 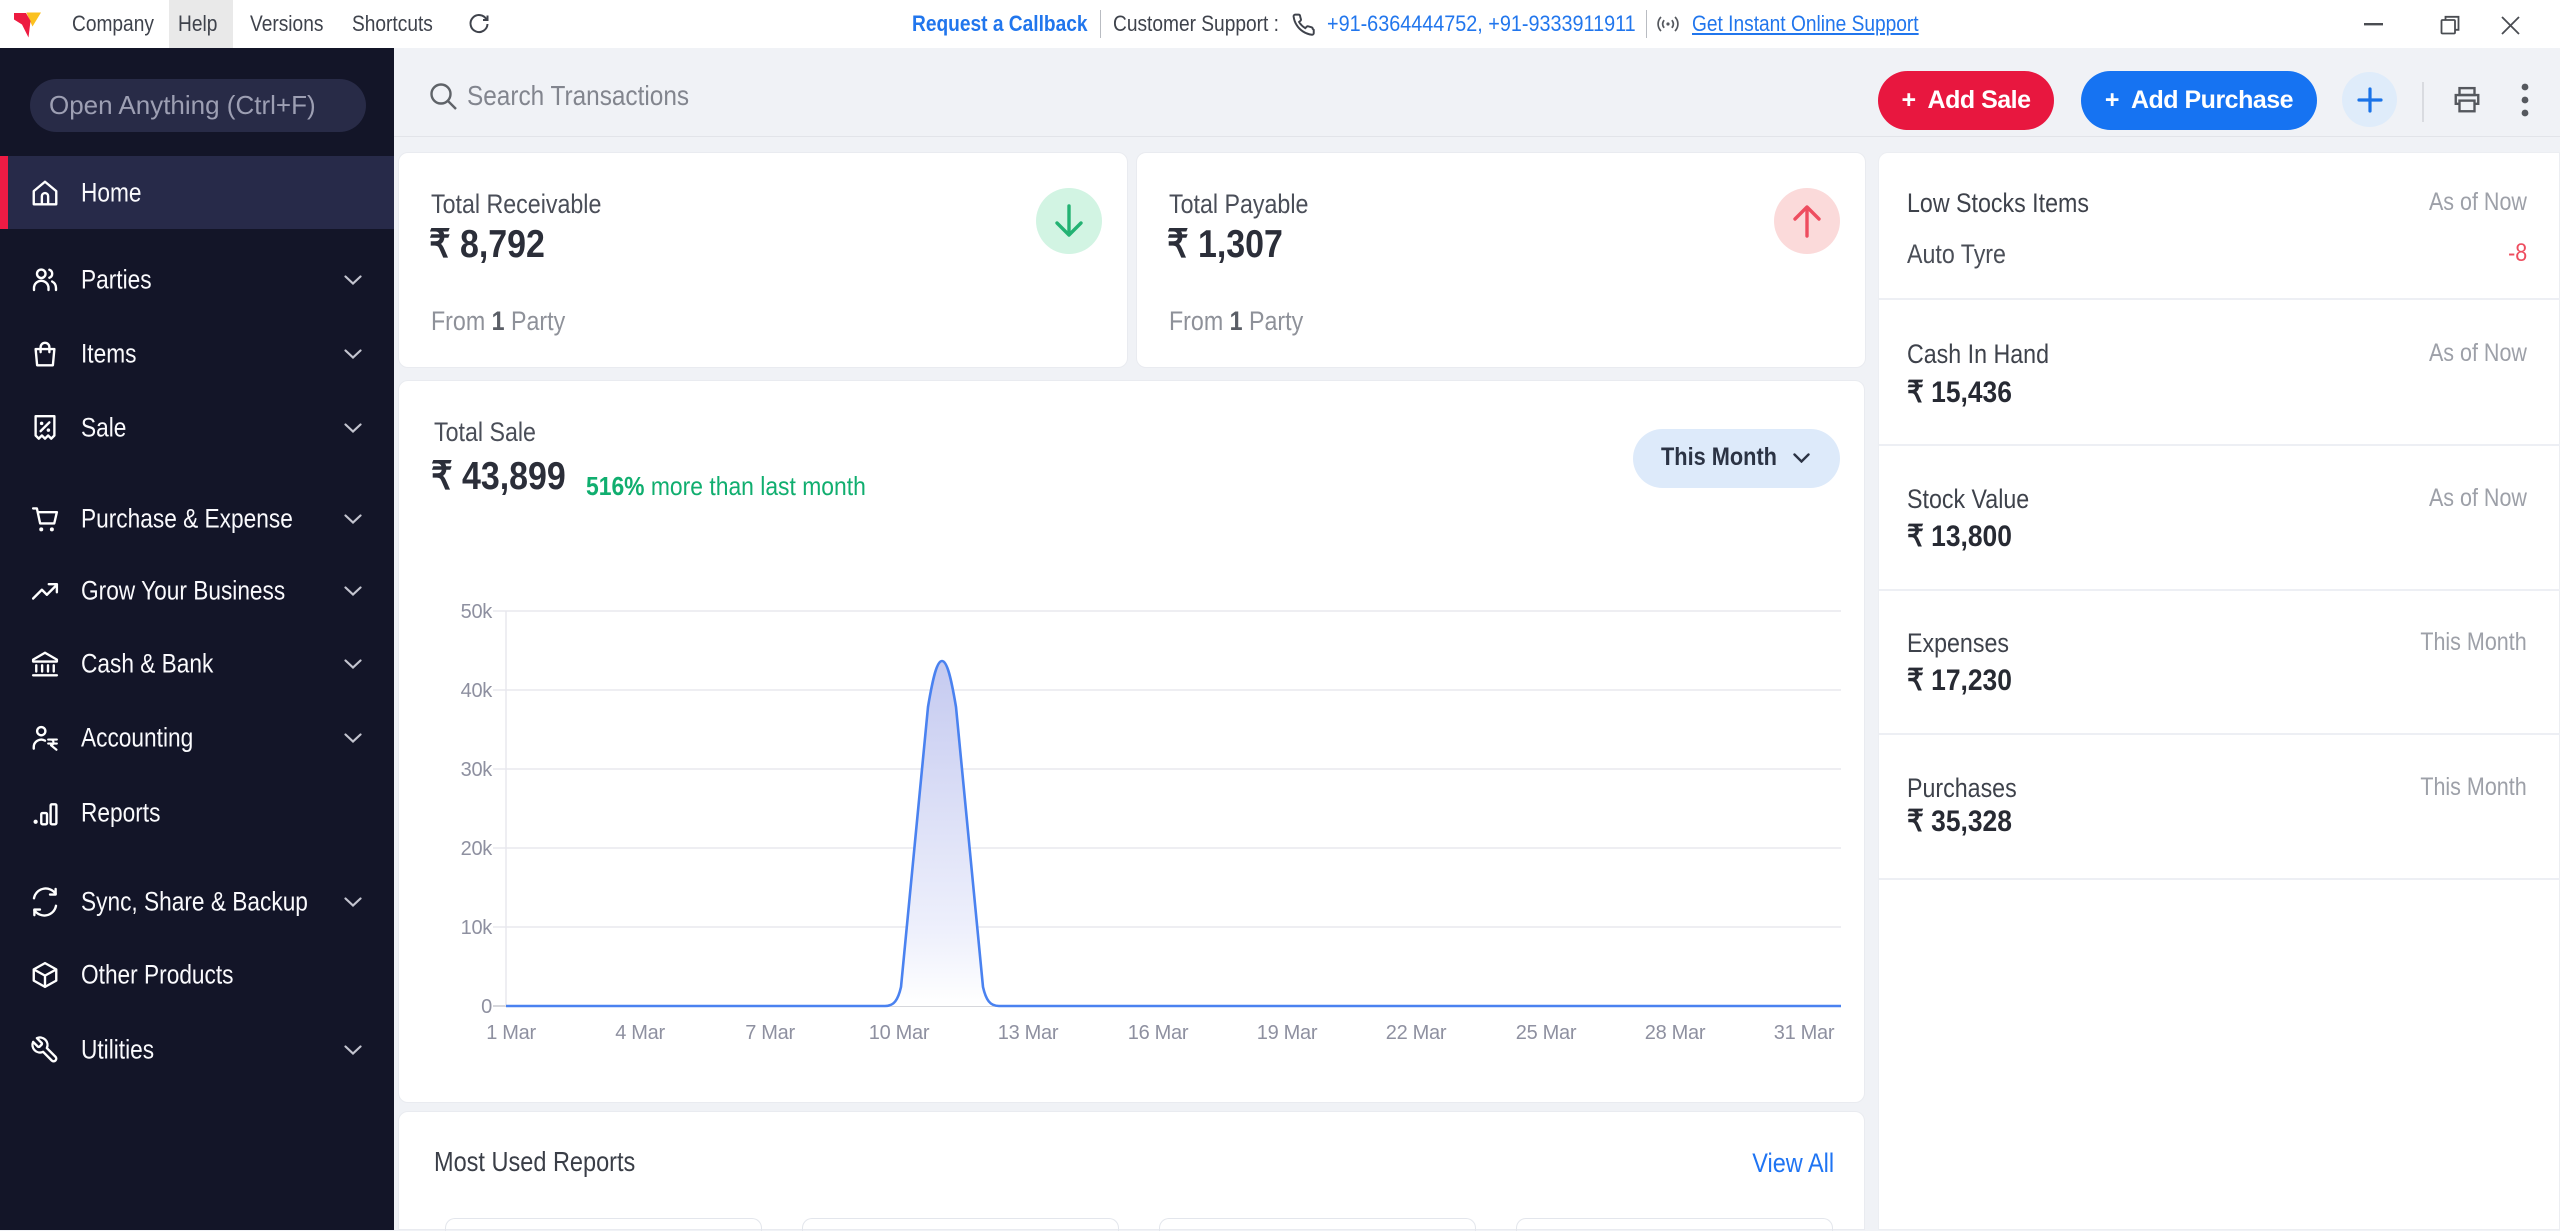 What do you see at coordinates (1158, 1033) in the screenshot?
I see `svg-text: 16 Mar` at bounding box center [1158, 1033].